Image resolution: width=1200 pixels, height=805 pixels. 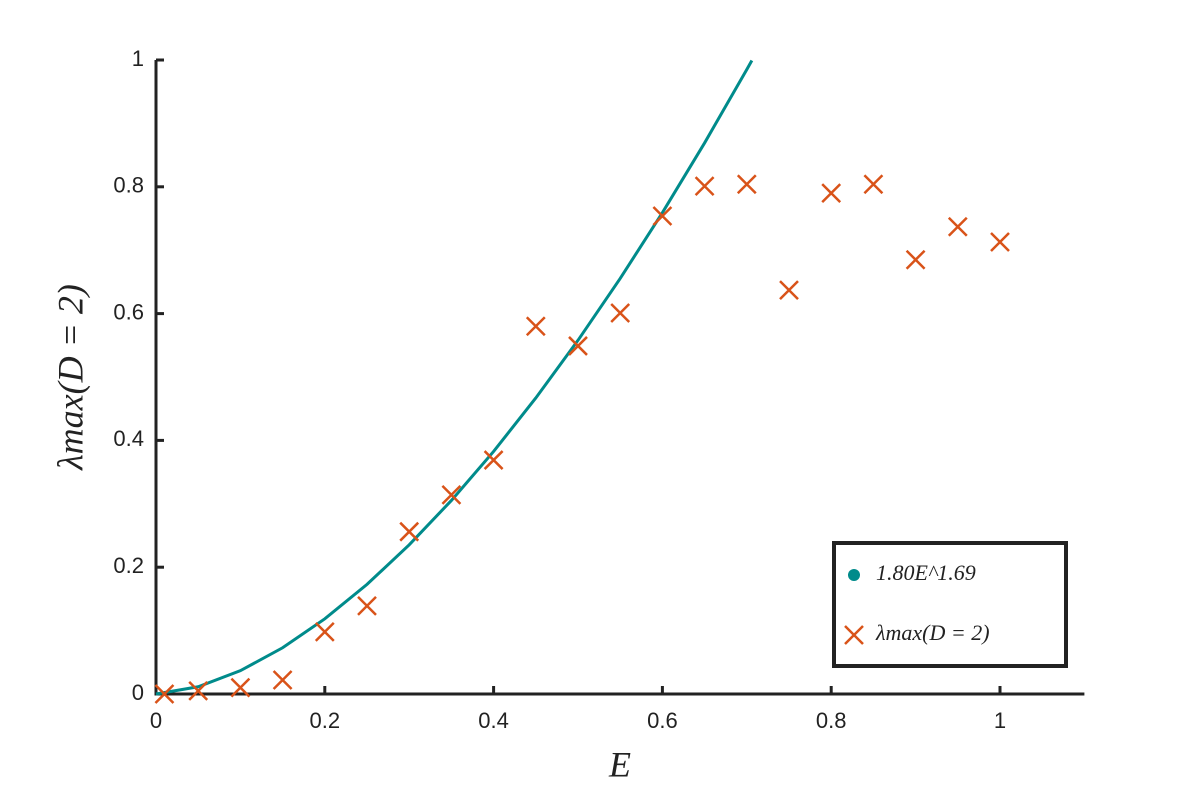 I want to click on x-axis-label: E, so click(x=619, y=764).